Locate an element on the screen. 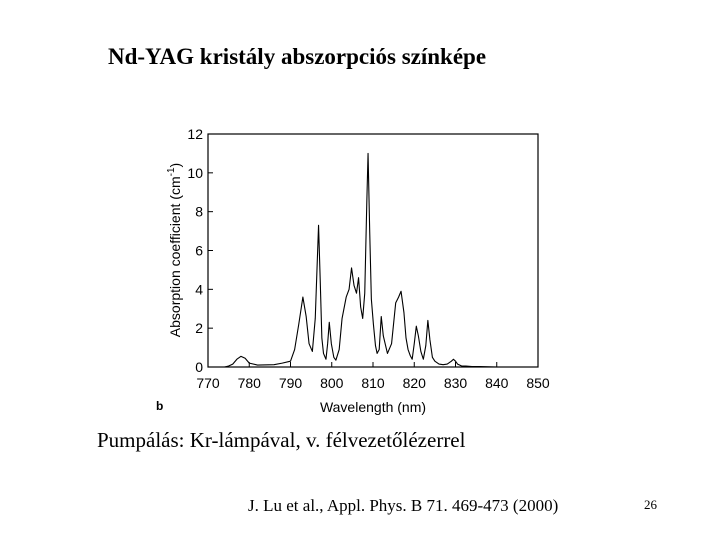  x-tick-label: 800 is located at coordinates (332, 383).